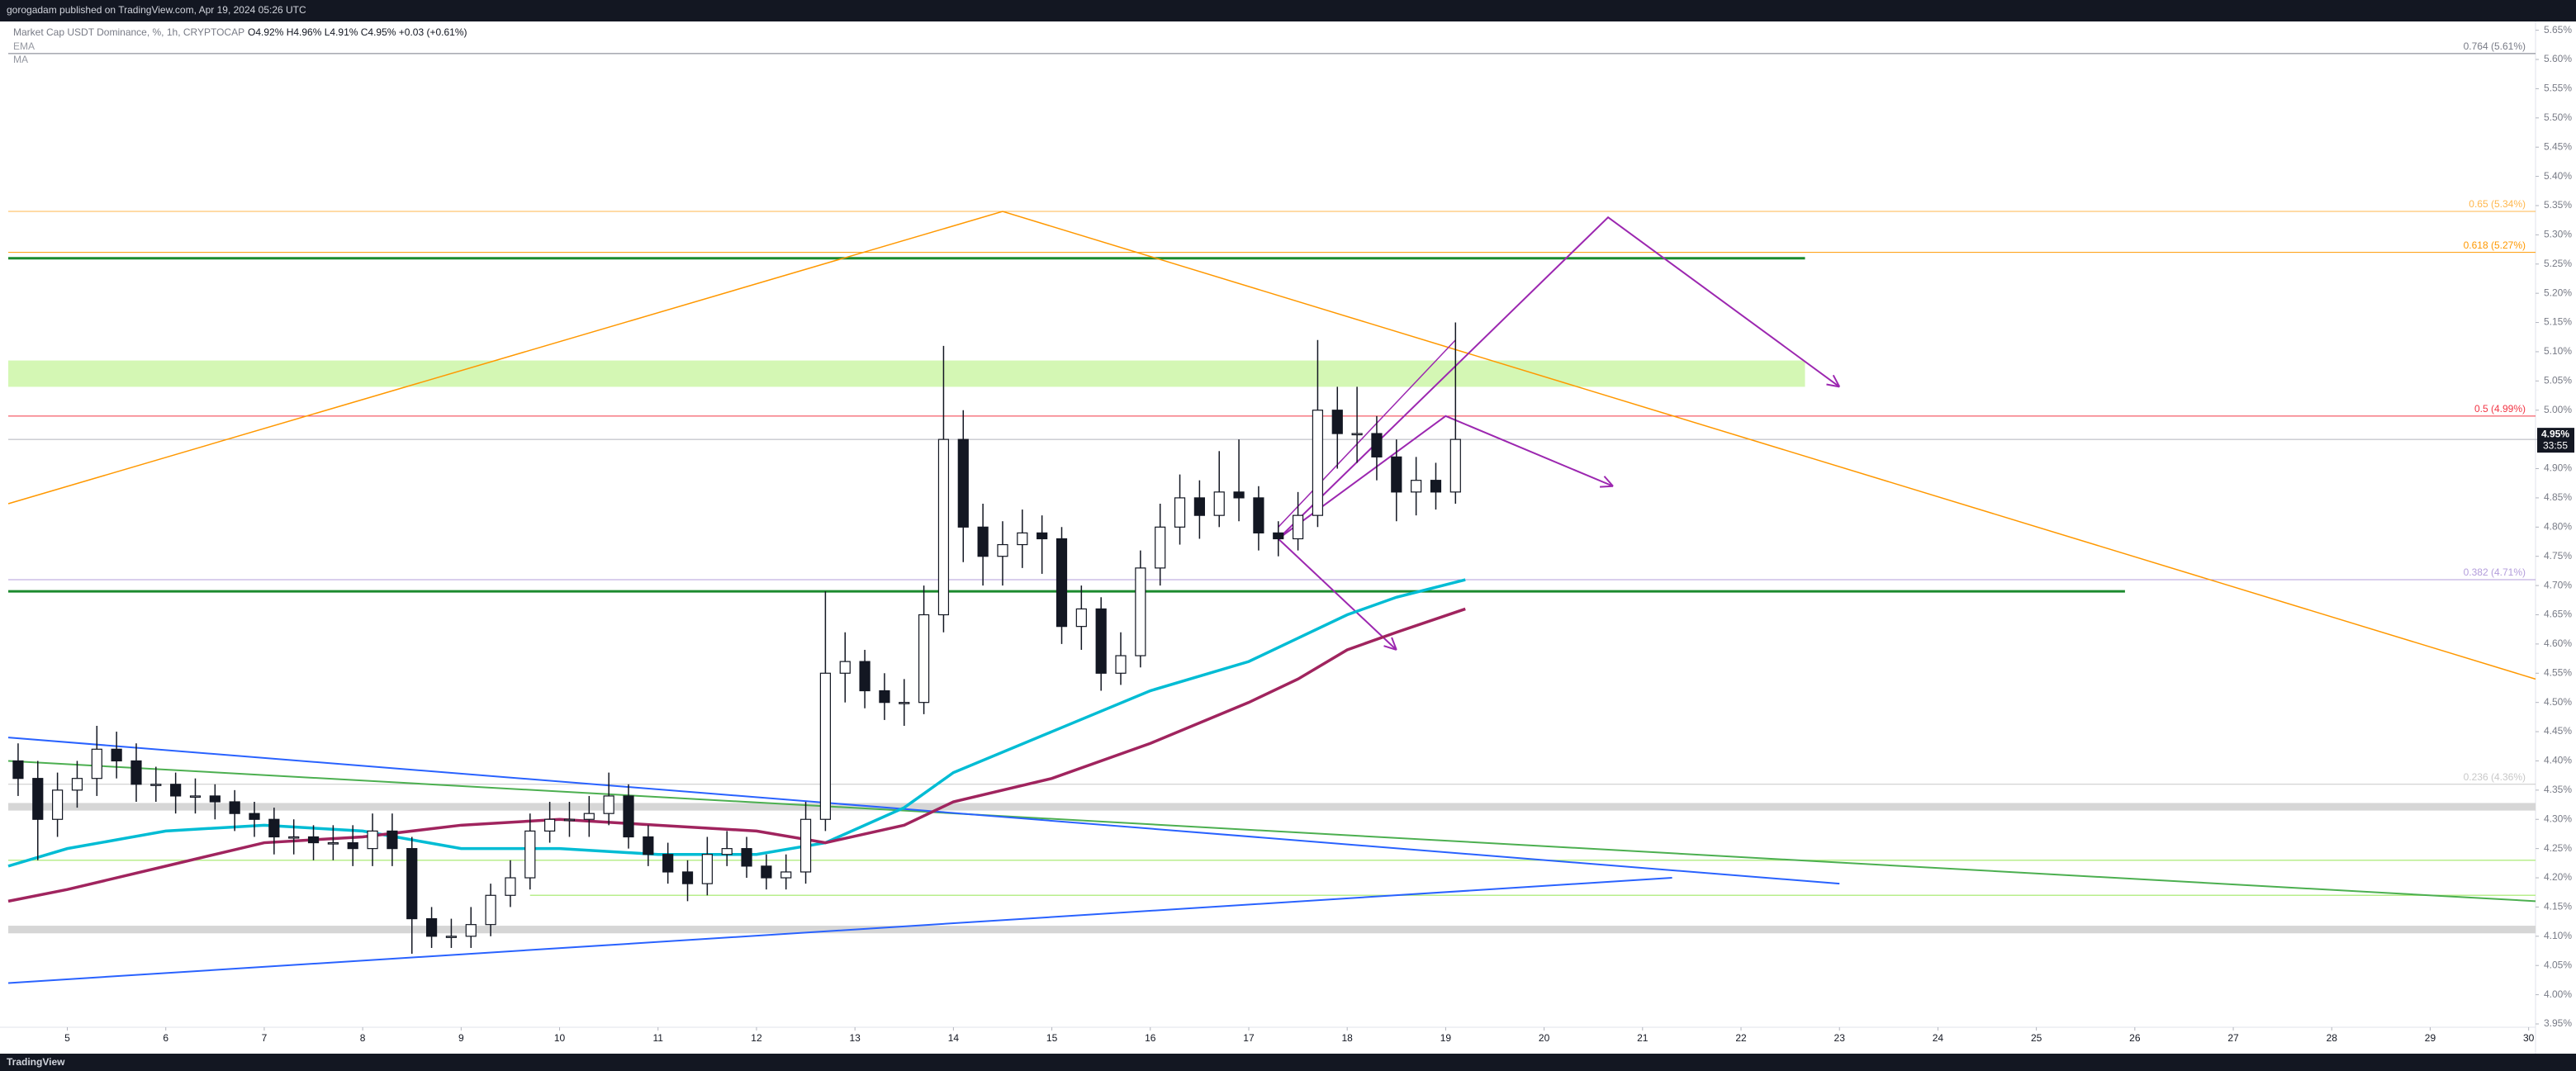 Image resolution: width=2576 pixels, height=1071 pixels. Describe the element at coordinates (2558, 88) in the screenshot. I see `y-tick-label: 5.55%` at that location.